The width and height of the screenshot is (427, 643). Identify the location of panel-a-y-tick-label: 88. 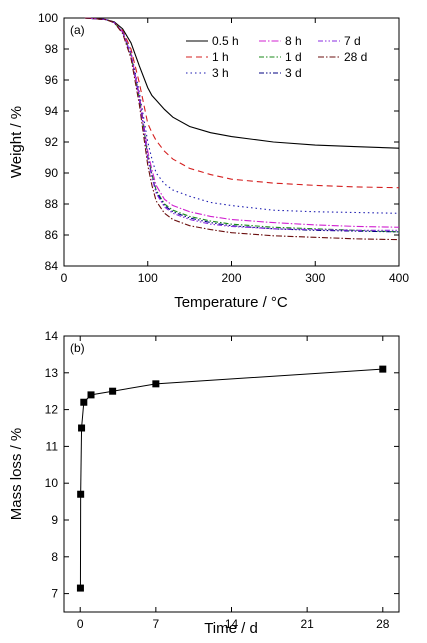
(52, 204).